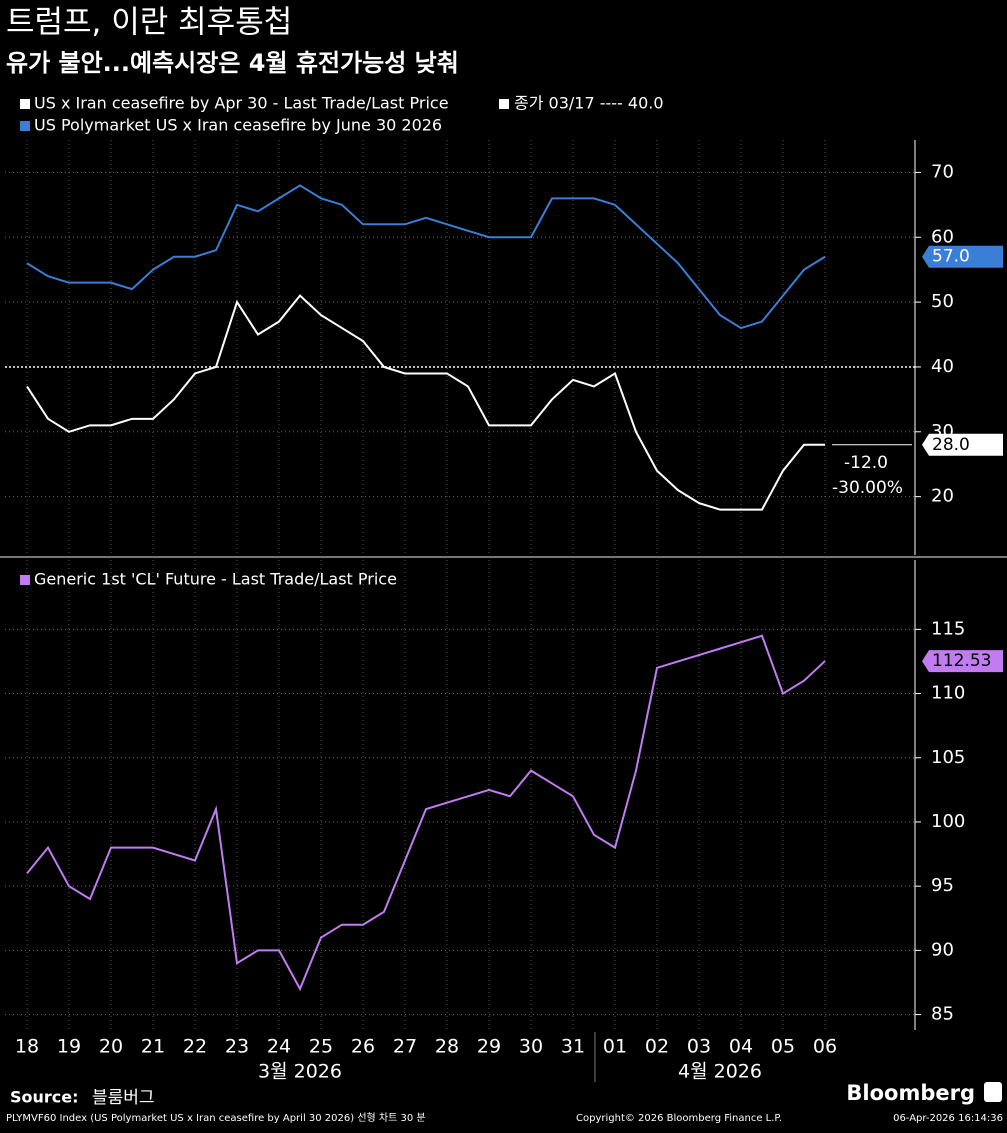 The width and height of the screenshot is (1007, 1133). I want to click on y-tick-label: 70, so click(942, 171).